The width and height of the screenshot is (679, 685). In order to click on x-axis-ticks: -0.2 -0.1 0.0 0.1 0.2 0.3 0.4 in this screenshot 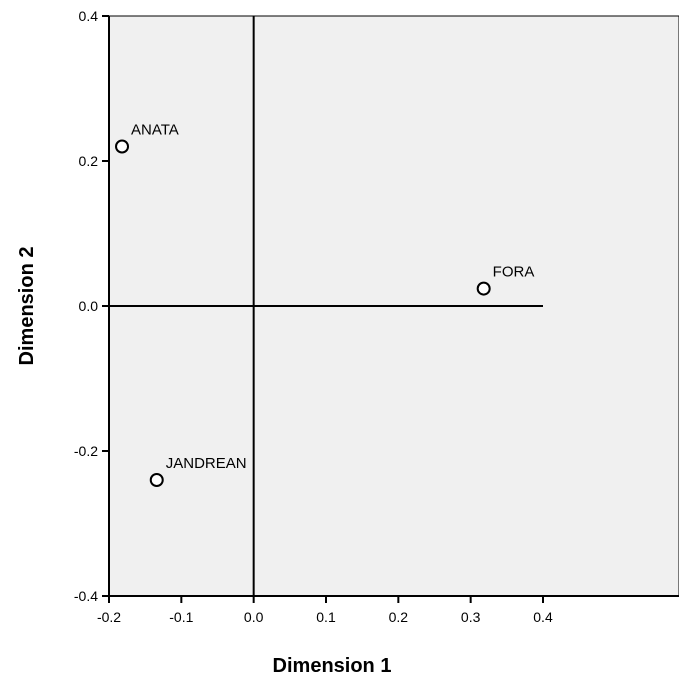, I will do `click(325, 610)`.